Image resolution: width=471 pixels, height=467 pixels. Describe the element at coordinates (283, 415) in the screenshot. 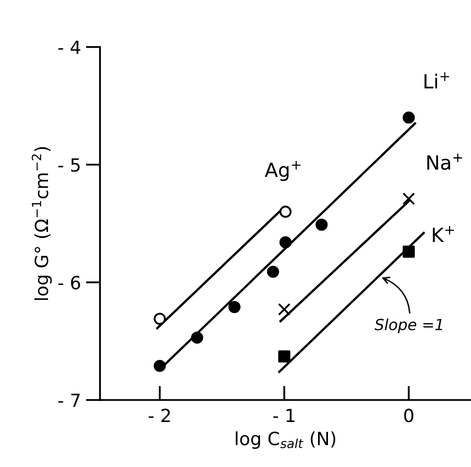

I see `x-tick-label: - 1` at that location.